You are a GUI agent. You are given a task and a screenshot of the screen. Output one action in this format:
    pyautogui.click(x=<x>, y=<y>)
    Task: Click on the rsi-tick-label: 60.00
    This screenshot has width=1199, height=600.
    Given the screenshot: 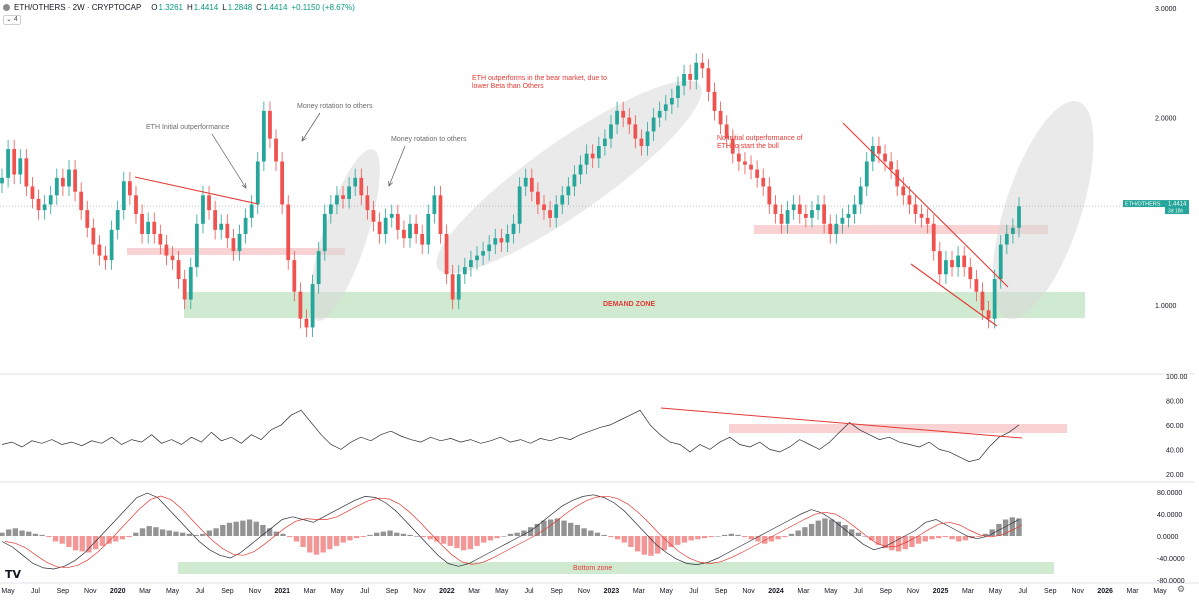 What is the action you would take?
    pyautogui.click(x=1175, y=426)
    